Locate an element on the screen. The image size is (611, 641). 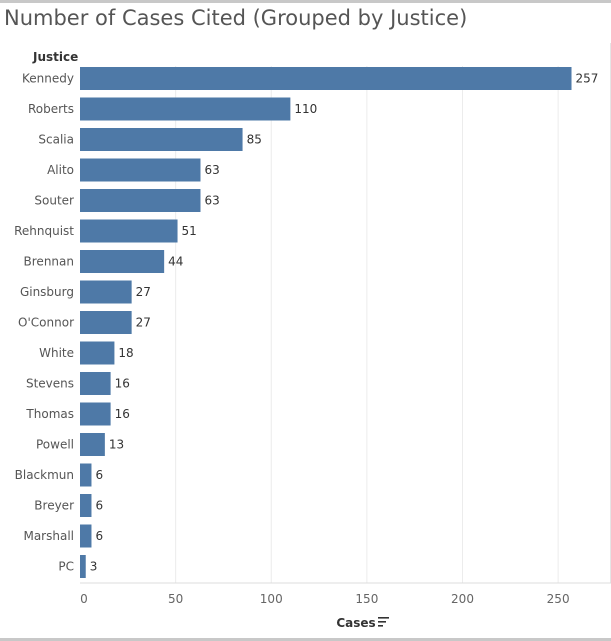
category-label: Scalia is located at coordinates (56, 140).